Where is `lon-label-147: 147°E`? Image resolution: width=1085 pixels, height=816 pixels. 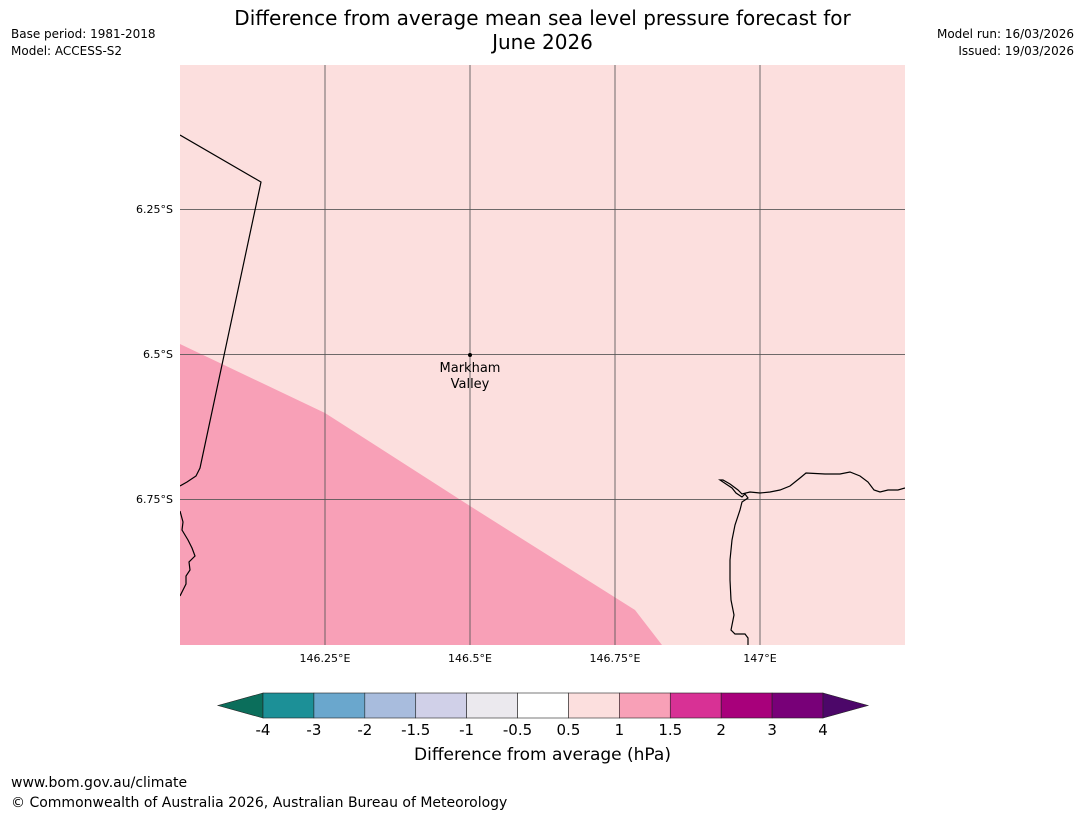 lon-label-147: 147°E is located at coordinates (759, 658).